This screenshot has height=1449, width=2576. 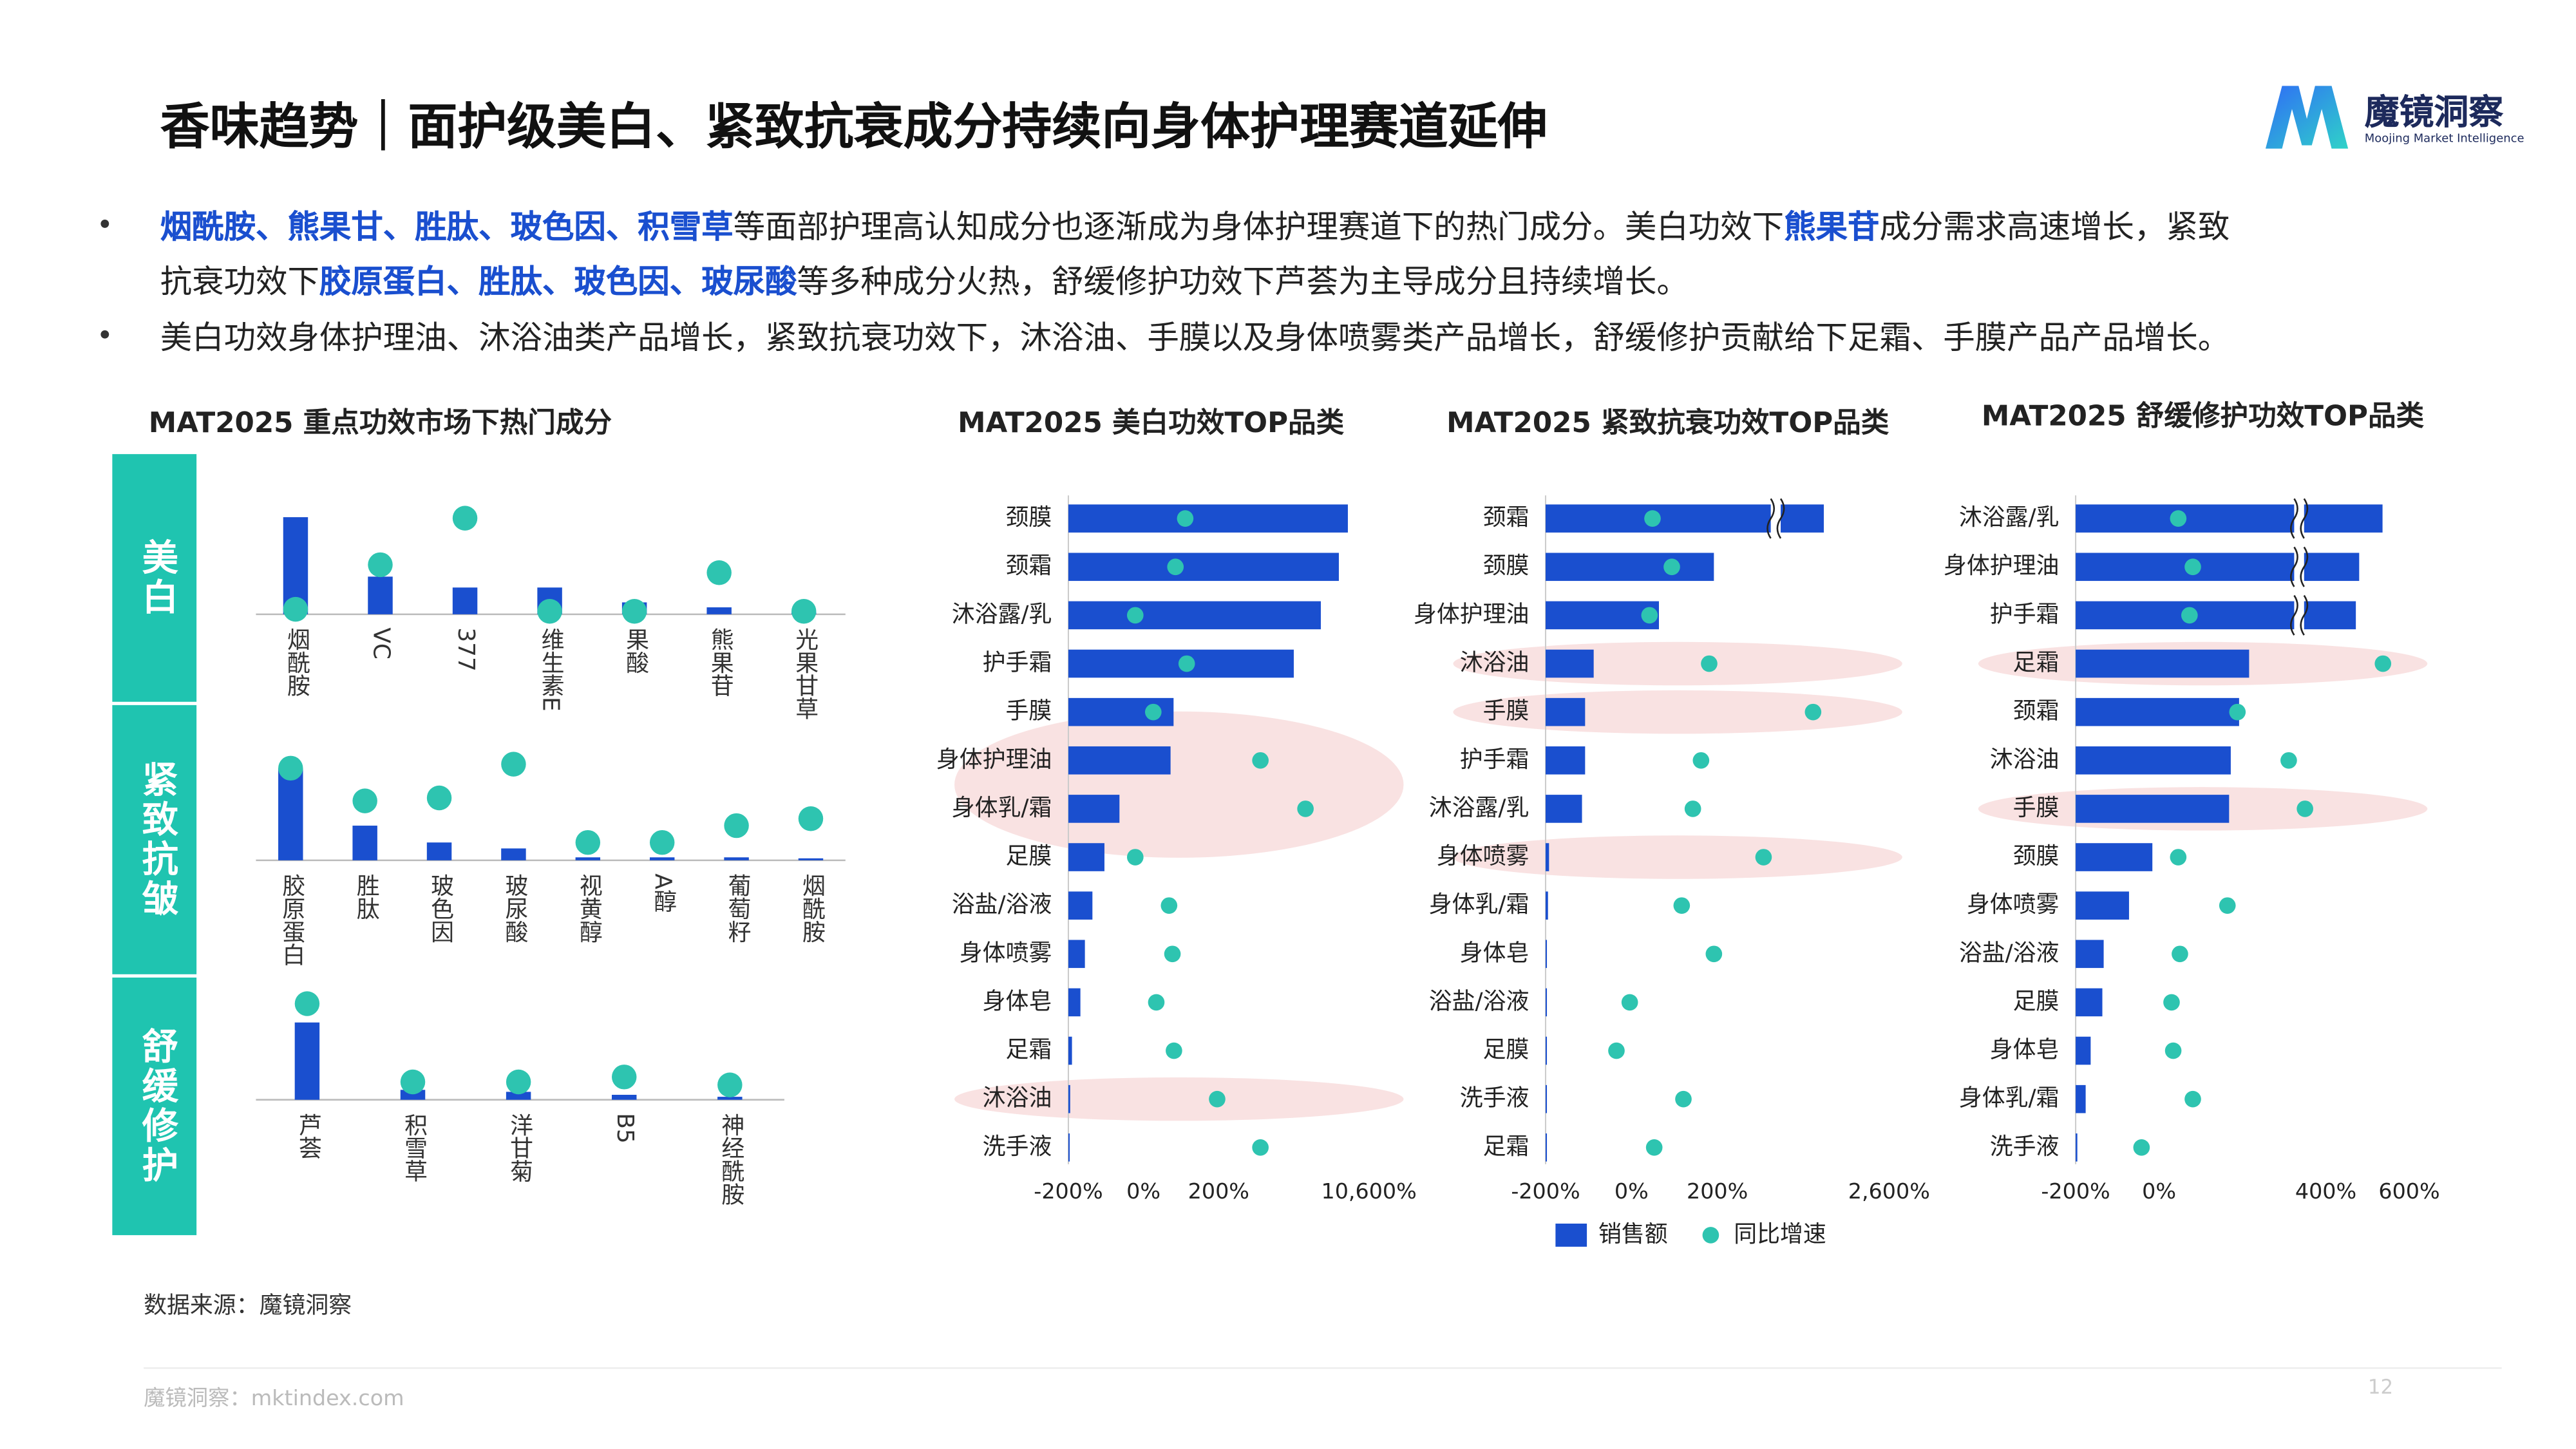 What do you see at coordinates (1479, 808) in the screenshot?
I see `category-label: 沐浴露/乳` at bounding box center [1479, 808].